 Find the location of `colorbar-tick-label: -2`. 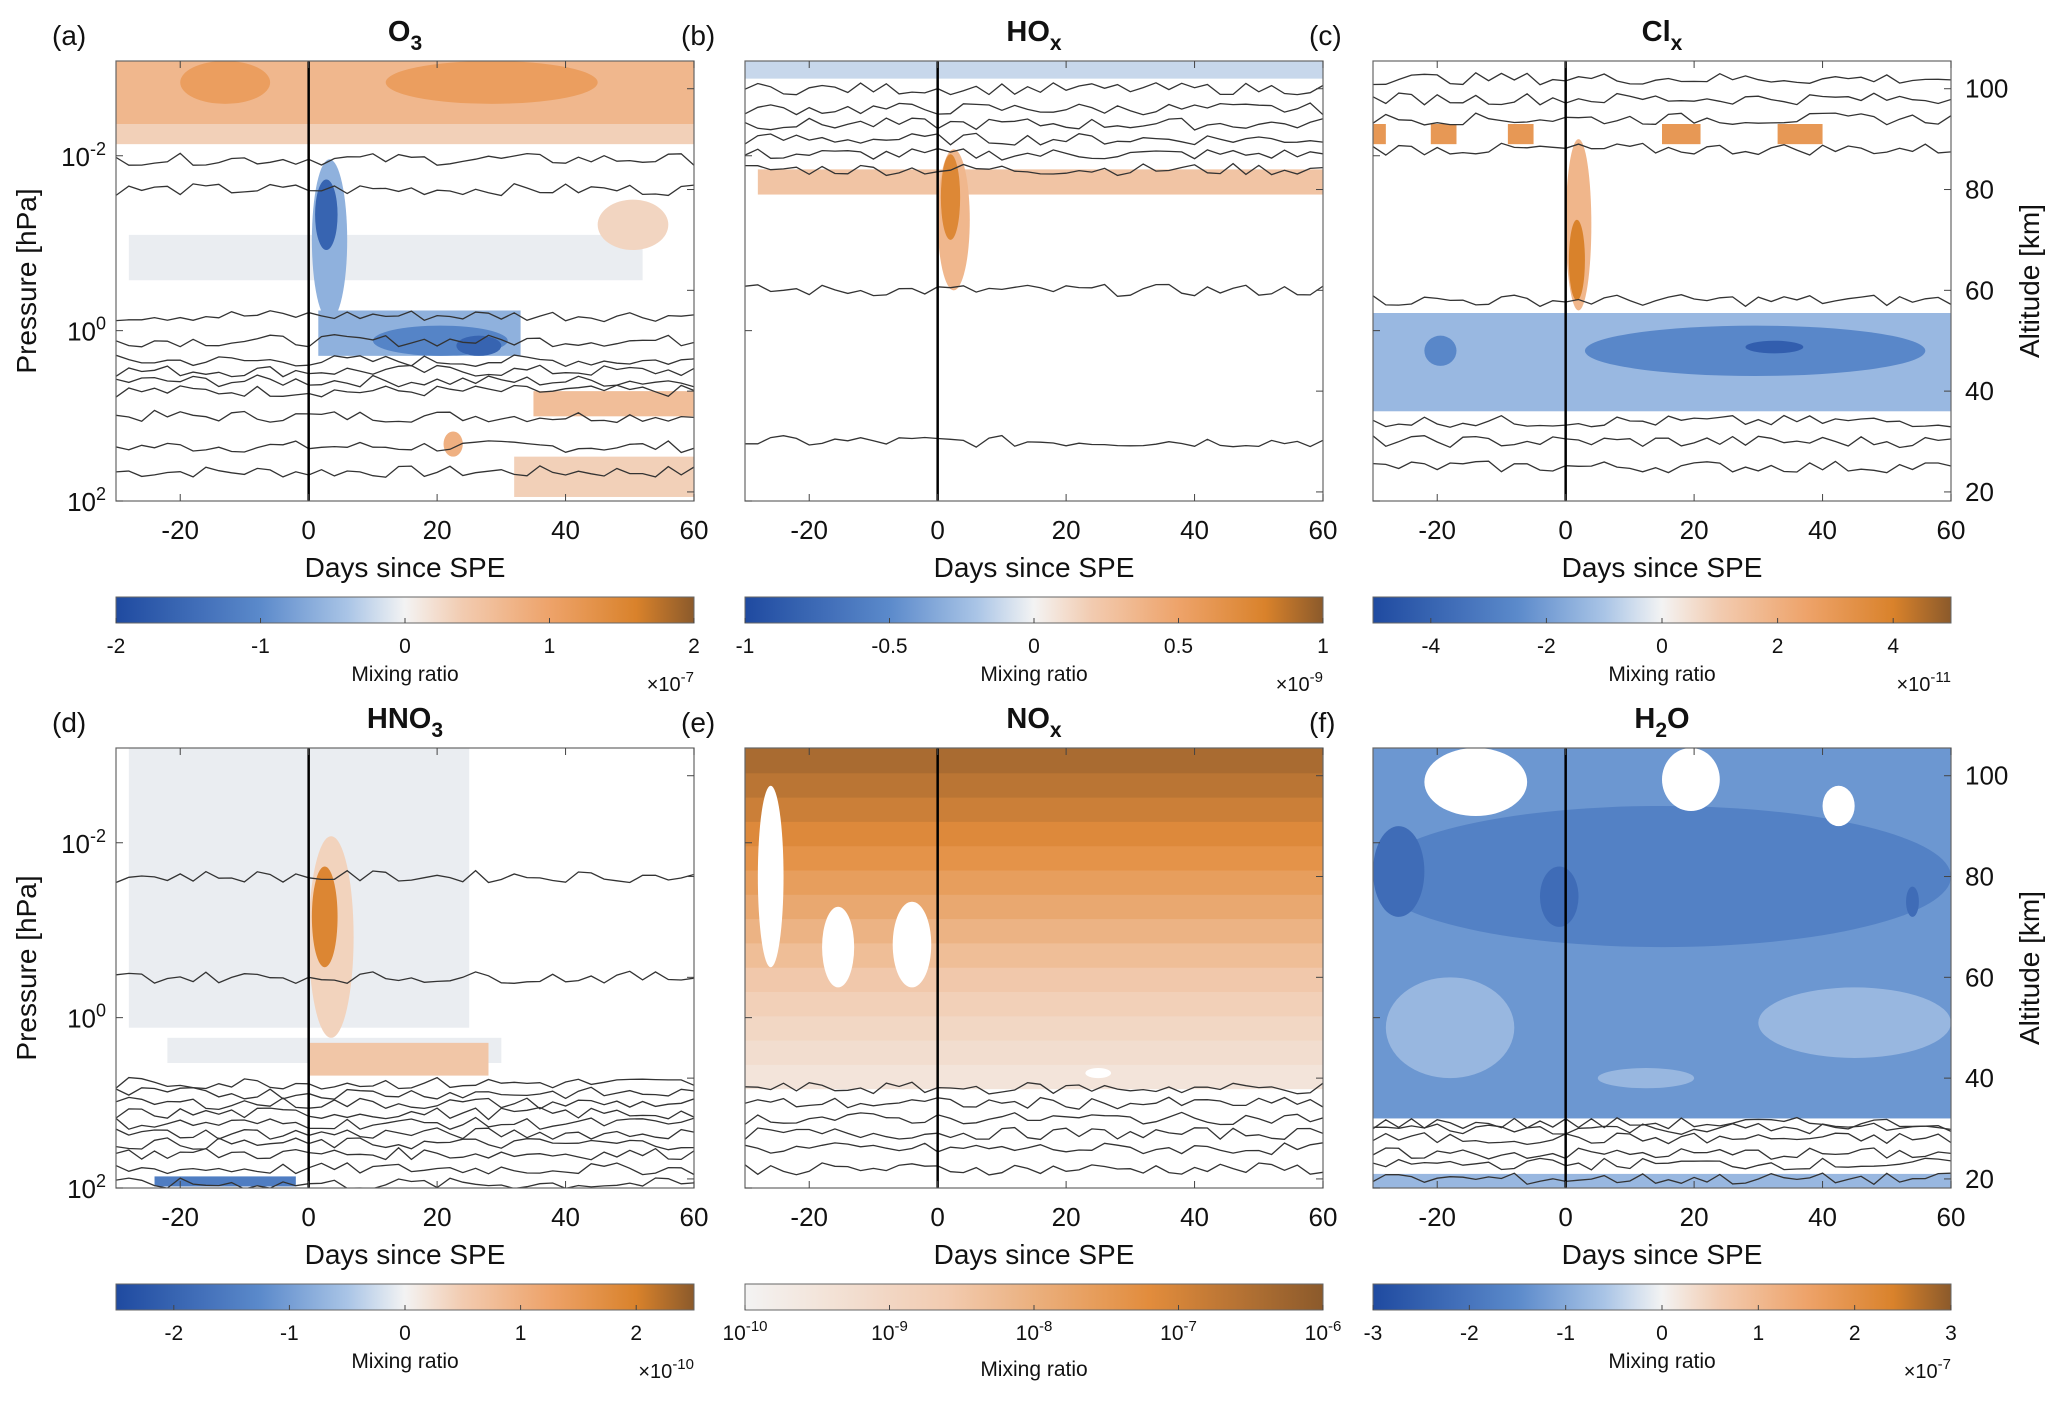

colorbar-tick-label: -2 is located at coordinates (1469, 1333).